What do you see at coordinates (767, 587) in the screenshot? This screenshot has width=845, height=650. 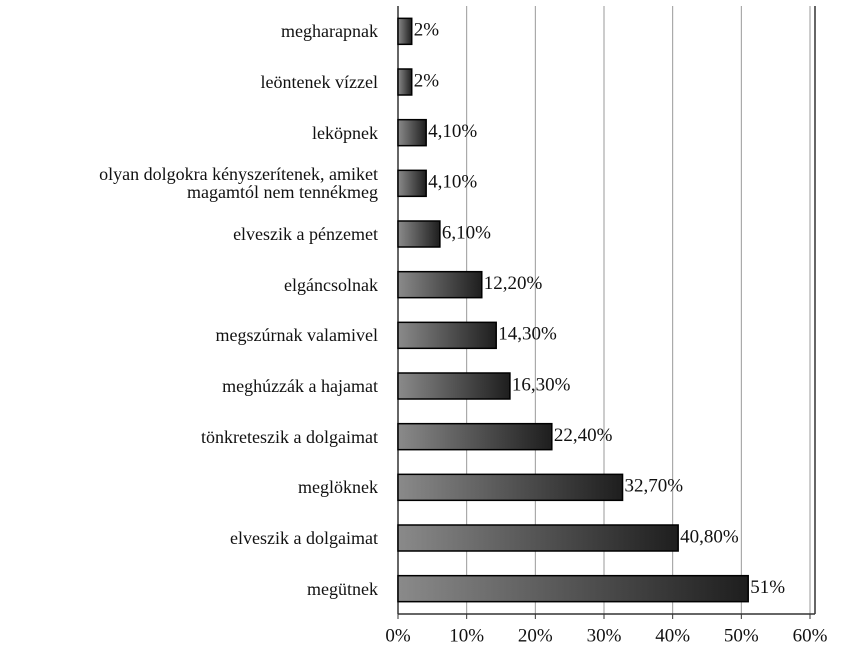 I see `value-label: 51%` at bounding box center [767, 587].